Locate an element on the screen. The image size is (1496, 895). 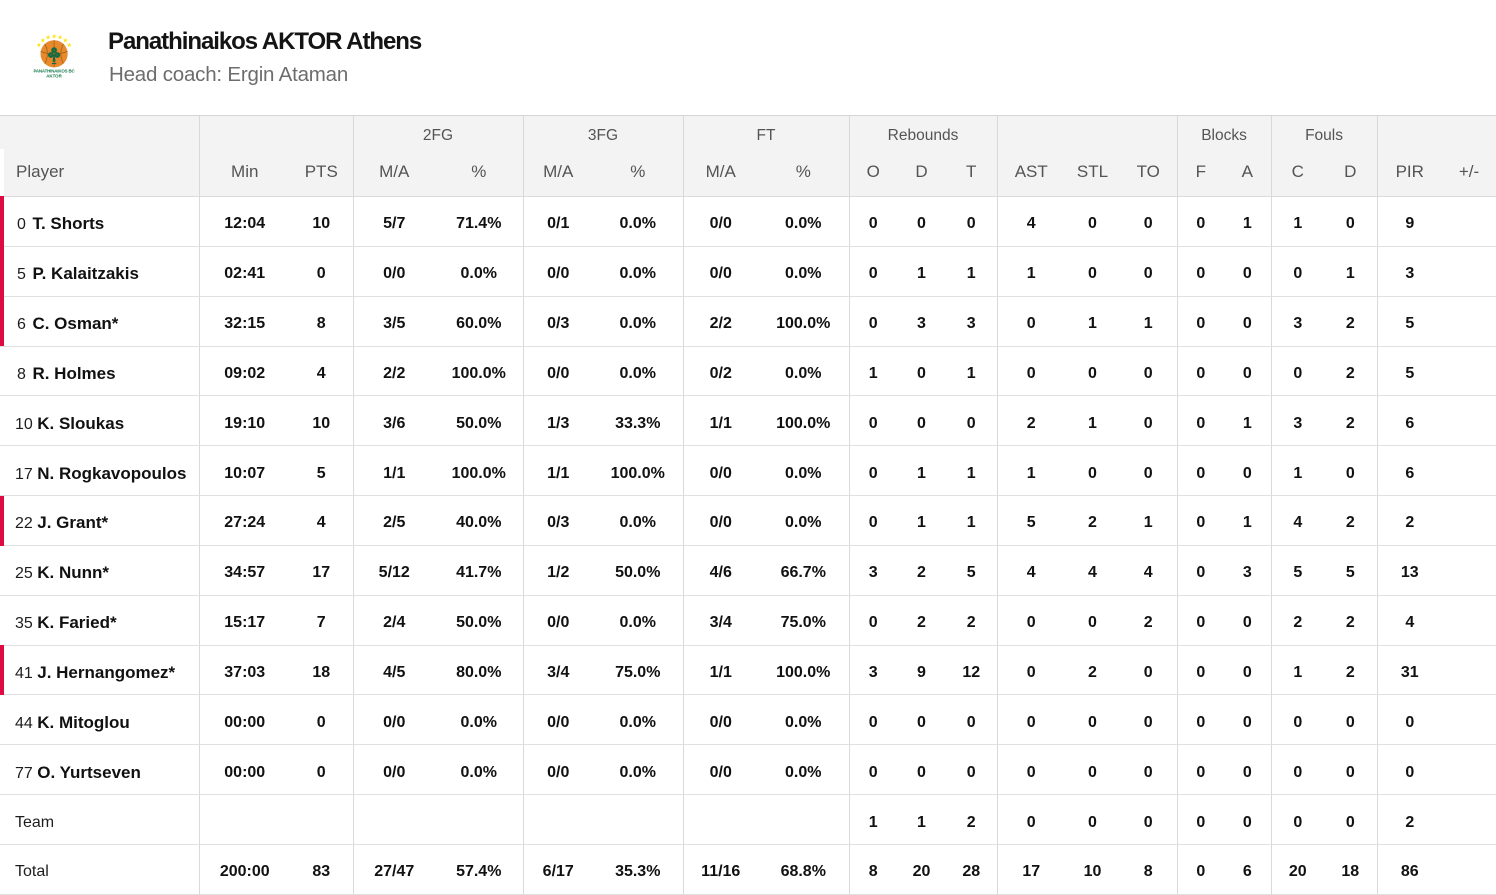
svg-text: PANATHINAIKOS BC is located at coordinates (54, 71).